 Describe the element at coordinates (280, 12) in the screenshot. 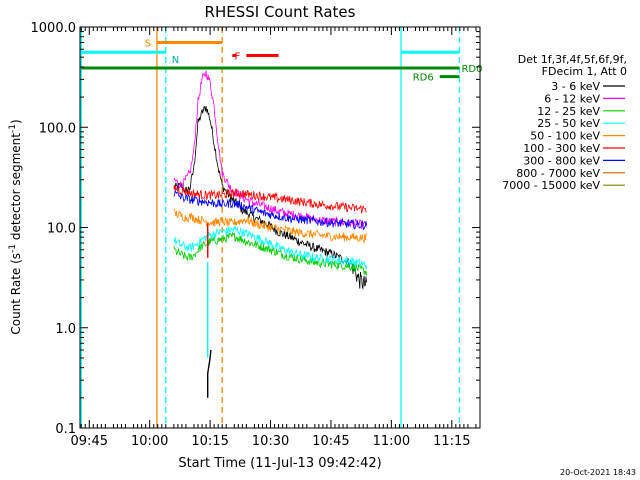

I see `chart-title: RHESSI Count Rates` at that location.